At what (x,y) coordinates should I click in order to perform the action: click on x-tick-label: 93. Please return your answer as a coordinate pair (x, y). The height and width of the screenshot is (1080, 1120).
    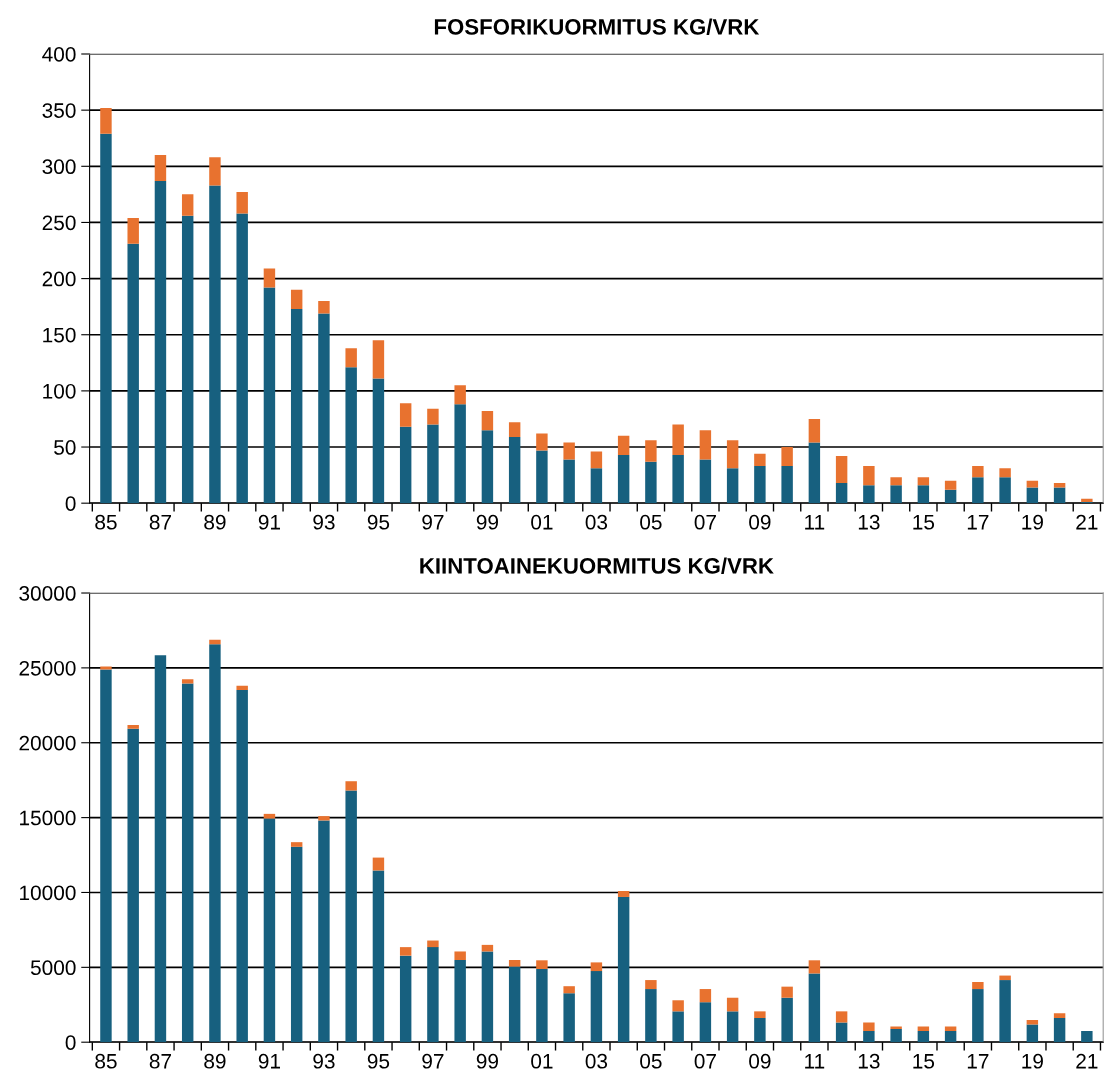
    Looking at the image, I should click on (324, 522).